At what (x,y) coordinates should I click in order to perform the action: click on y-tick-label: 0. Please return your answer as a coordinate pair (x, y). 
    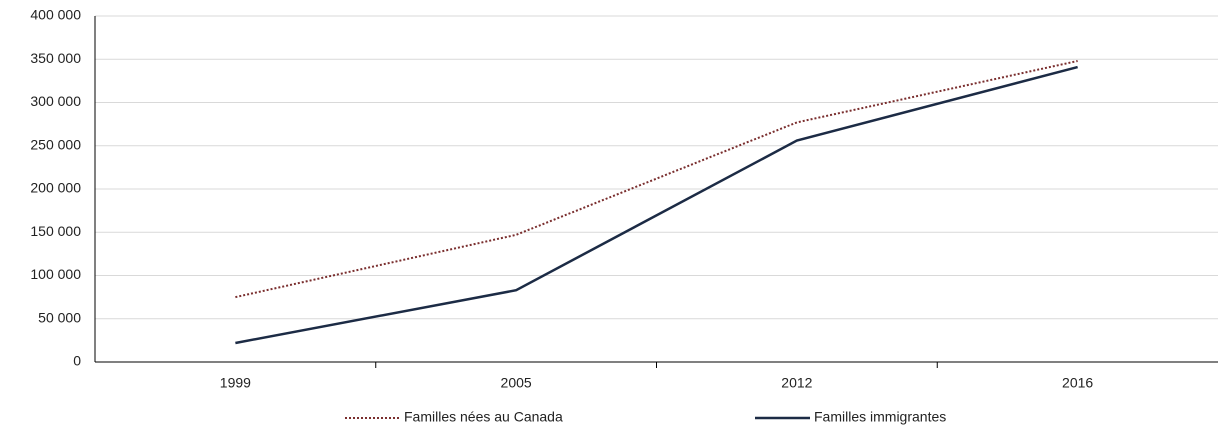
    Looking at the image, I should click on (77, 361).